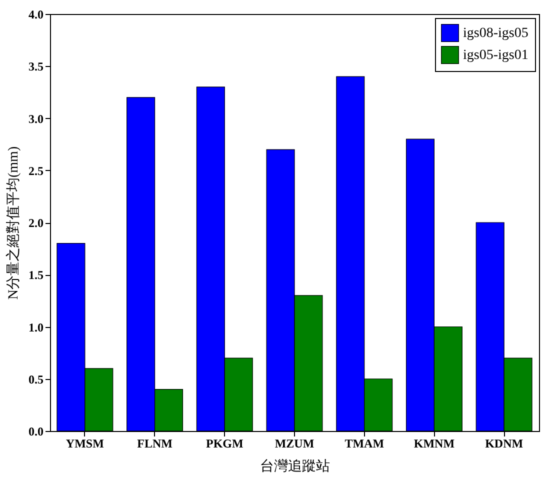 This screenshot has height=479, width=545. What do you see at coordinates (36, 223) in the screenshot?
I see `y-tick-label: 2.0` at bounding box center [36, 223].